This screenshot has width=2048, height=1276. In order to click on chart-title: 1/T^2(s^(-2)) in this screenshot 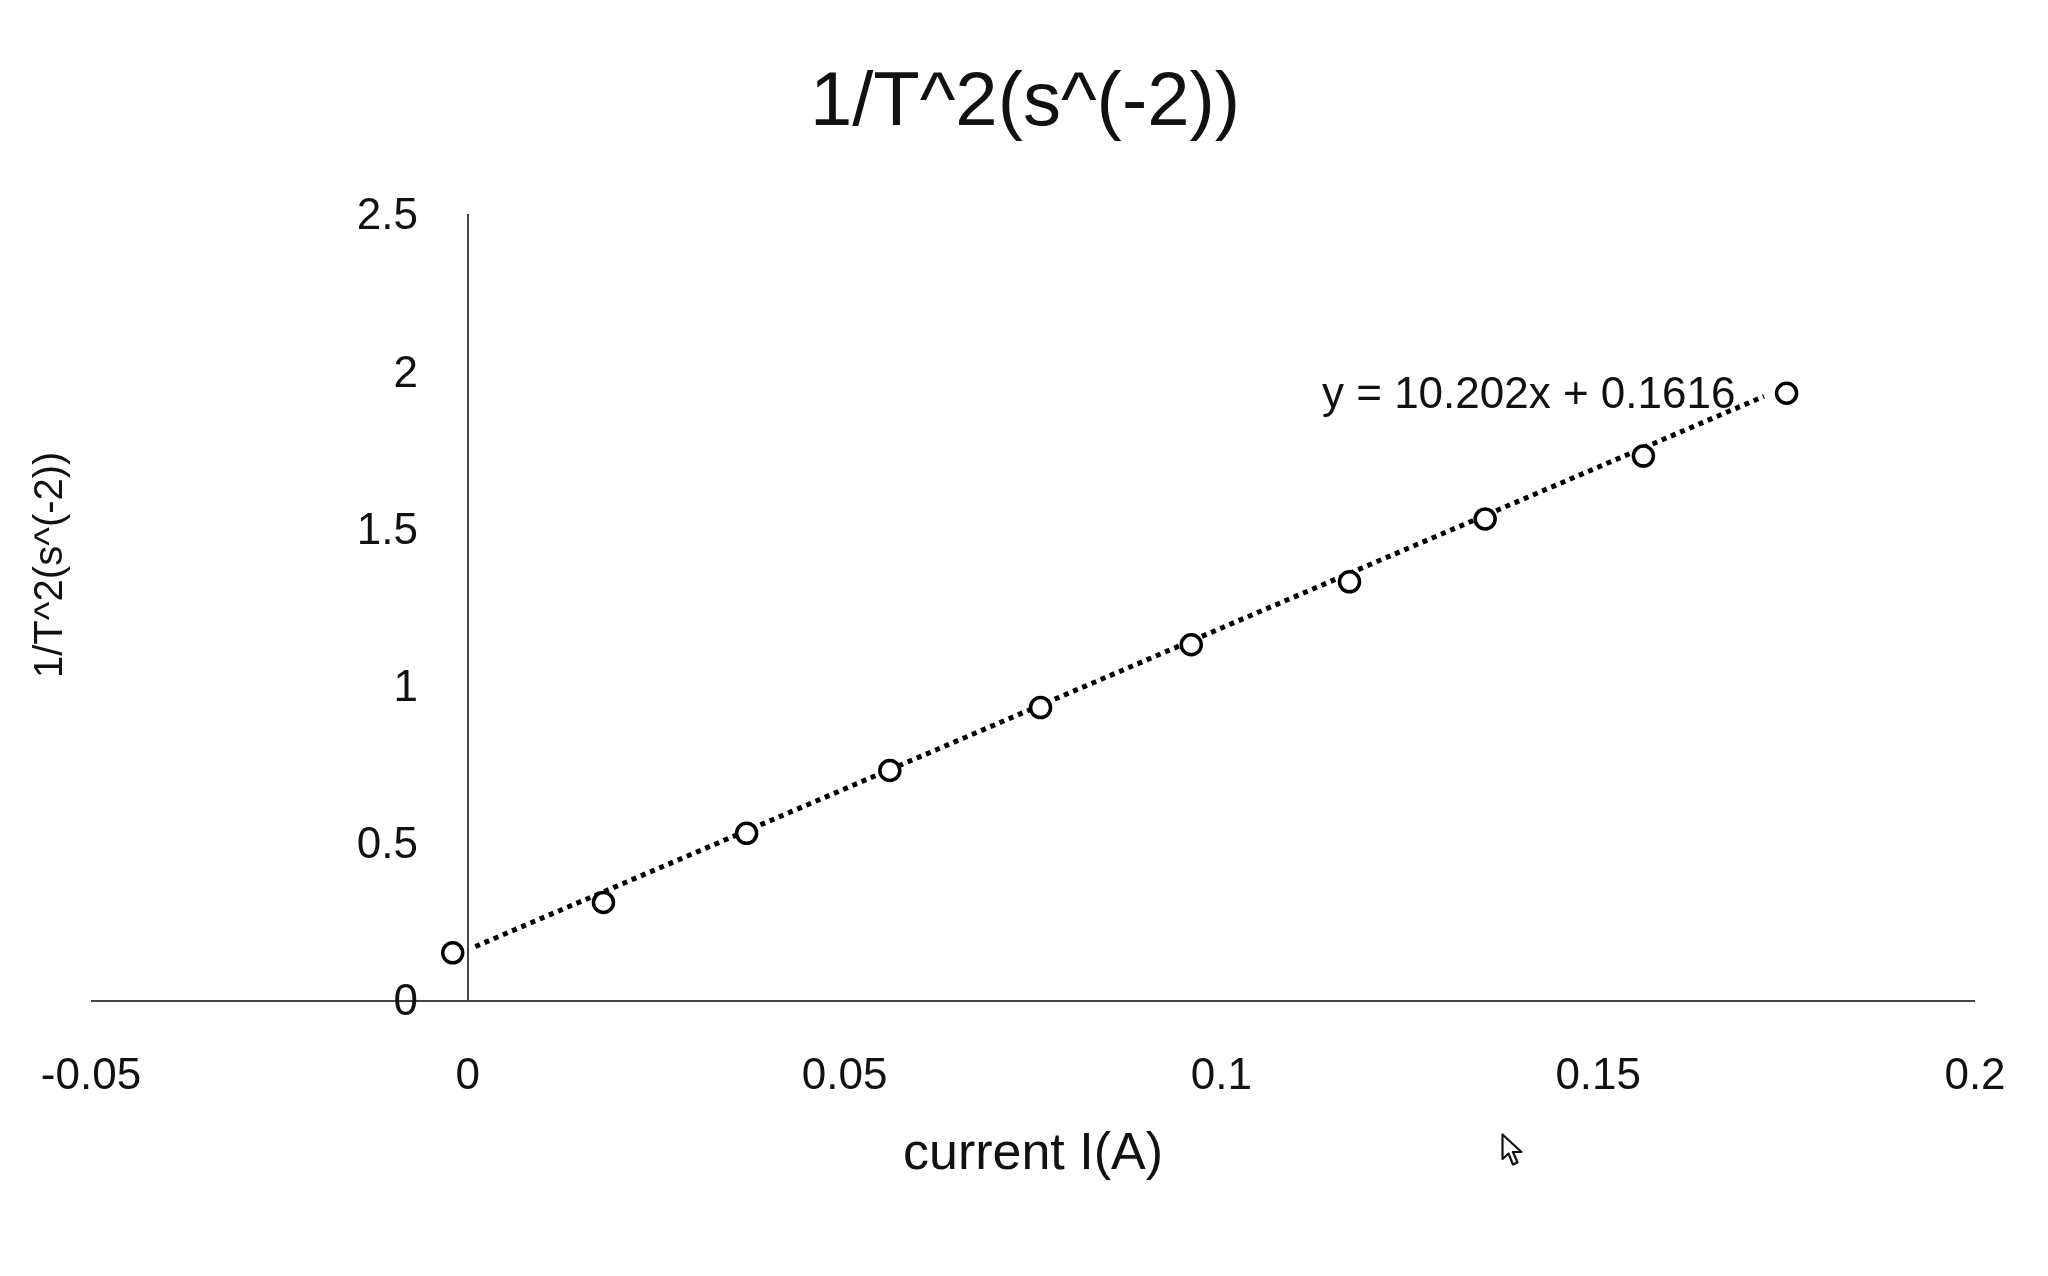, I will do `click(1025, 98)`.